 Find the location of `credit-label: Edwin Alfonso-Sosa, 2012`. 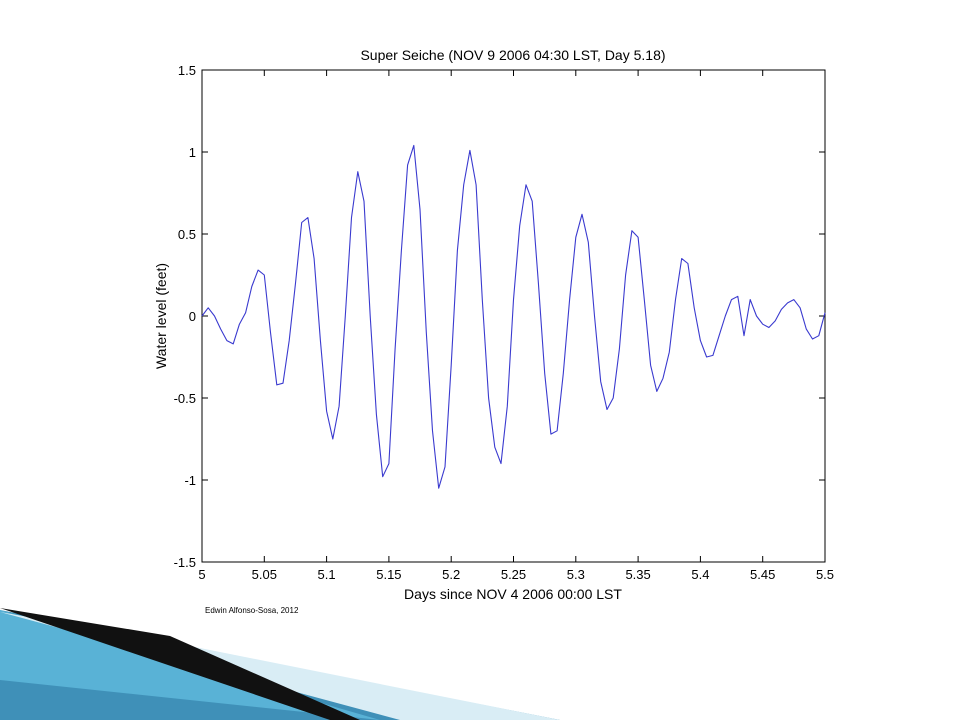

credit-label: Edwin Alfonso-Sosa, 2012 is located at coordinates (252, 610).